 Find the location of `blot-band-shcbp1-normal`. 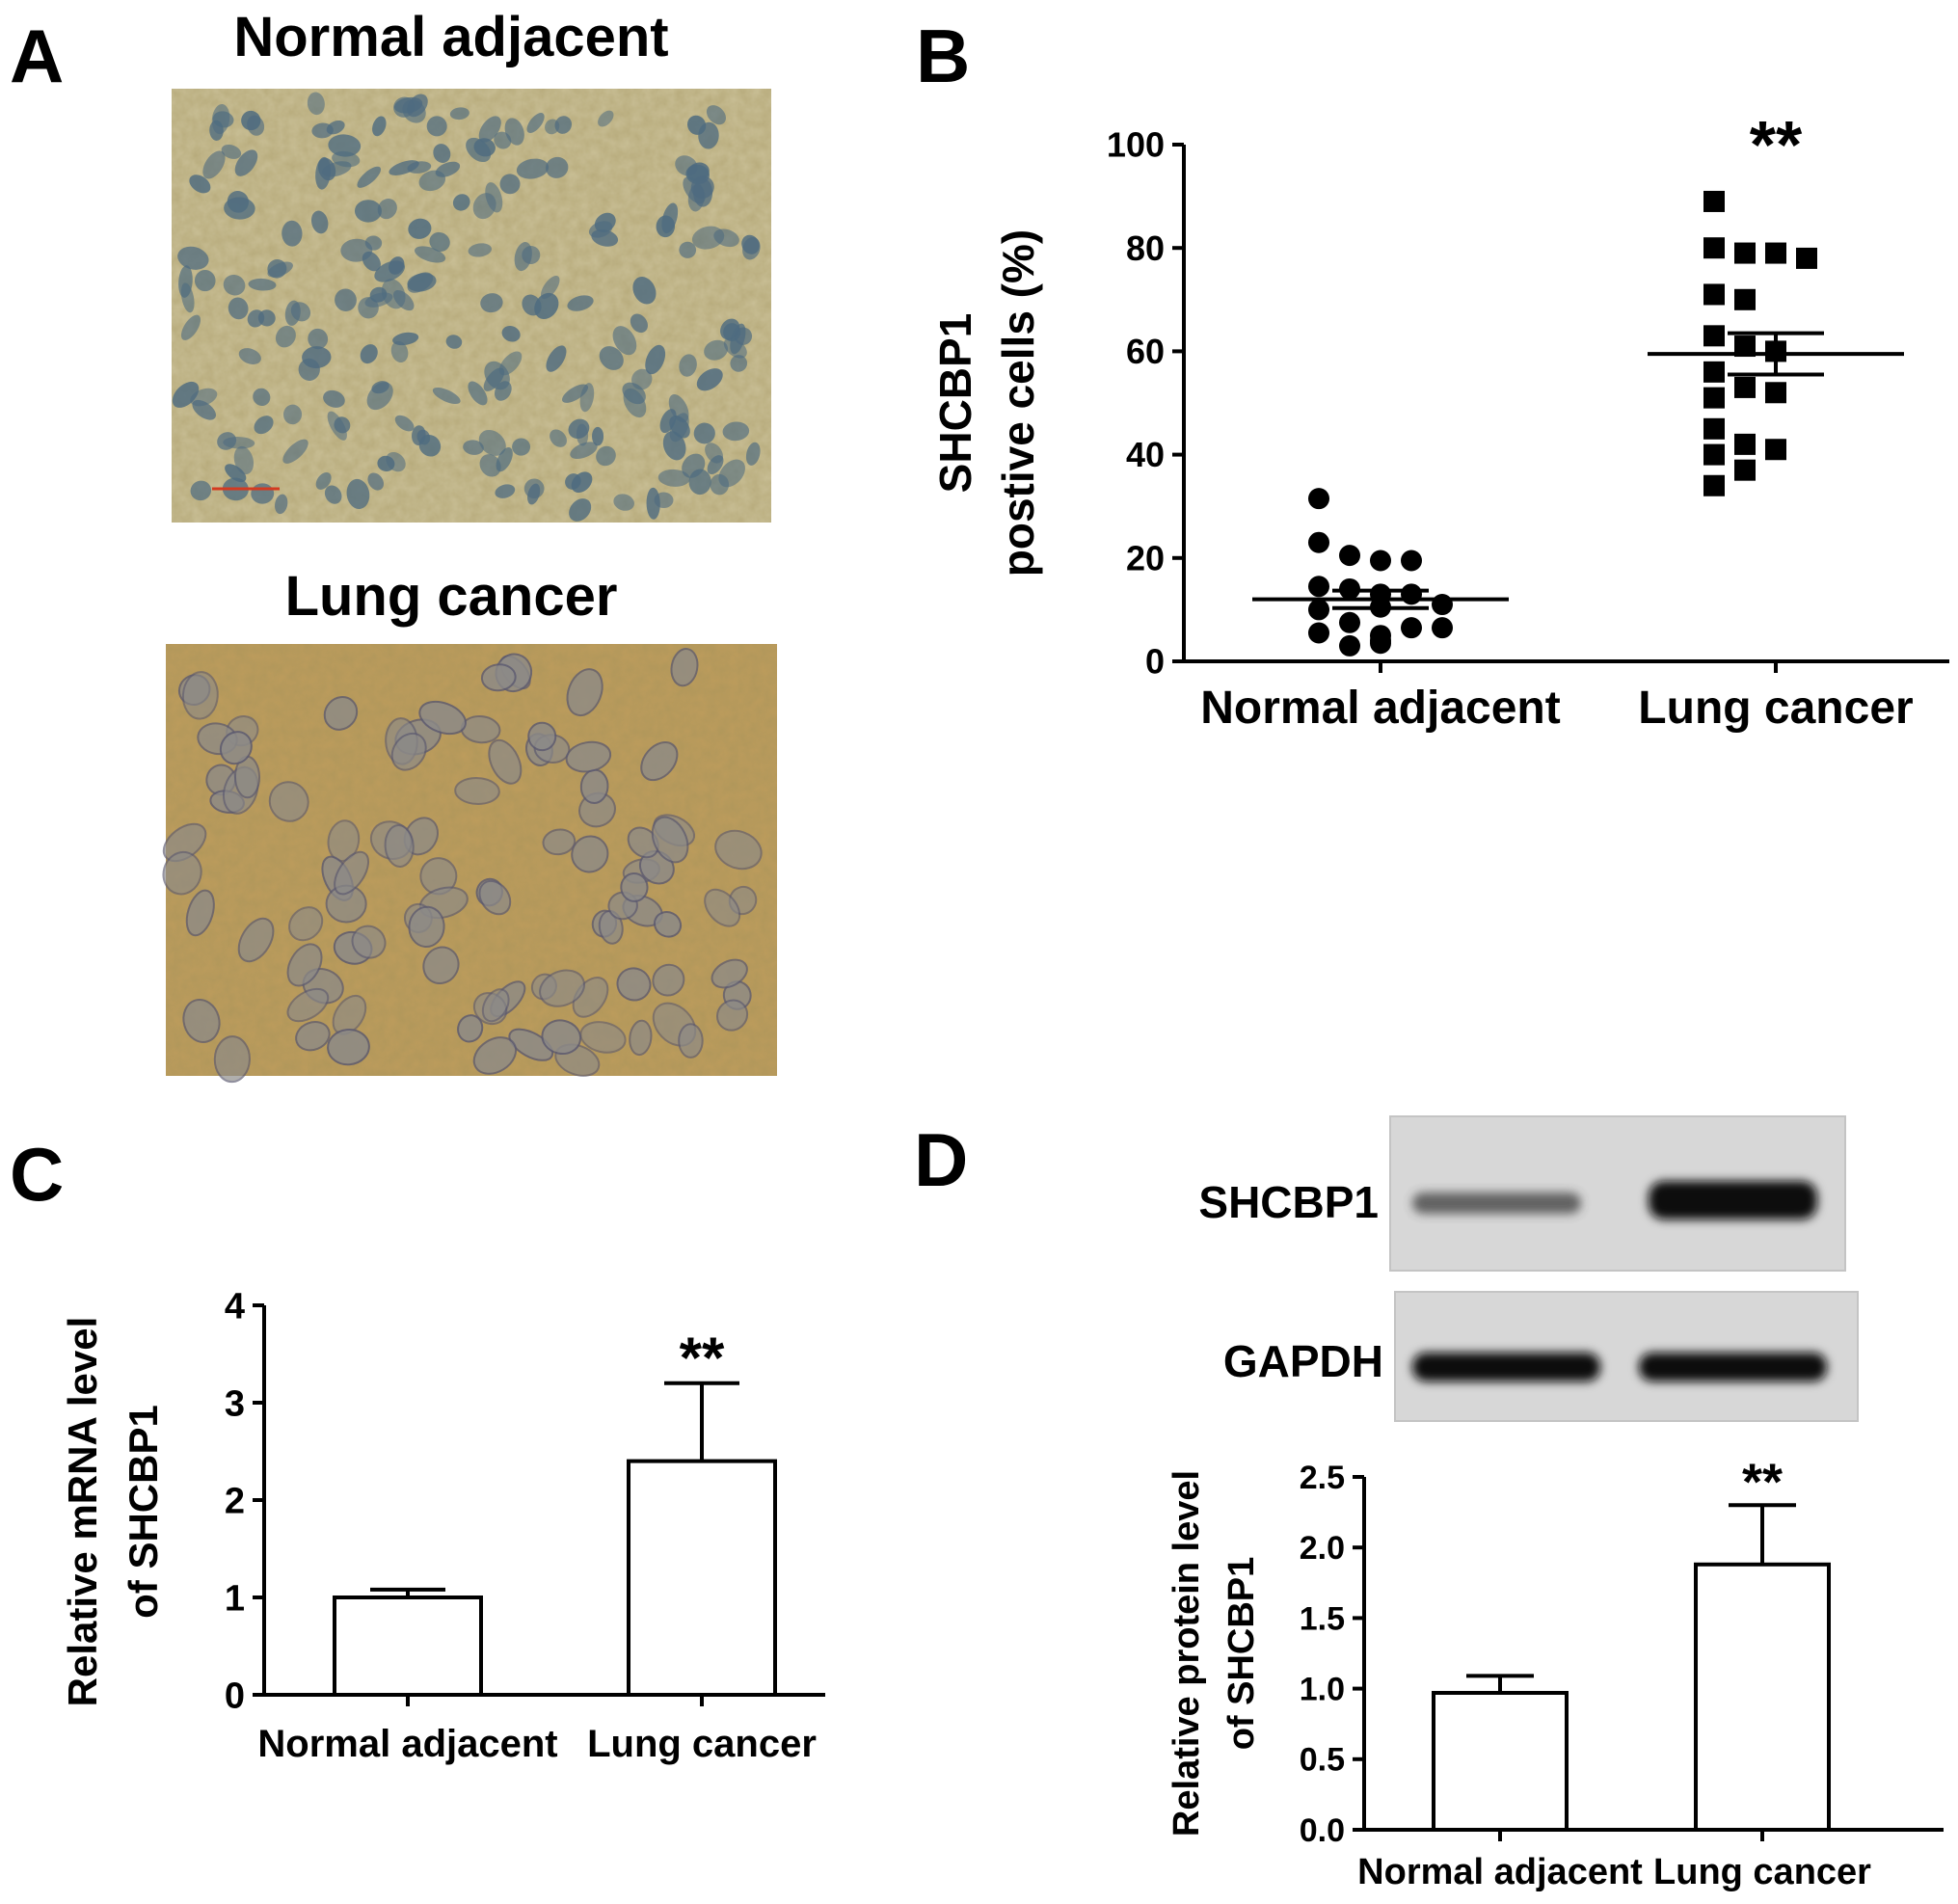

blot-band-shcbp1-normal is located at coordinates (1496, 1203).